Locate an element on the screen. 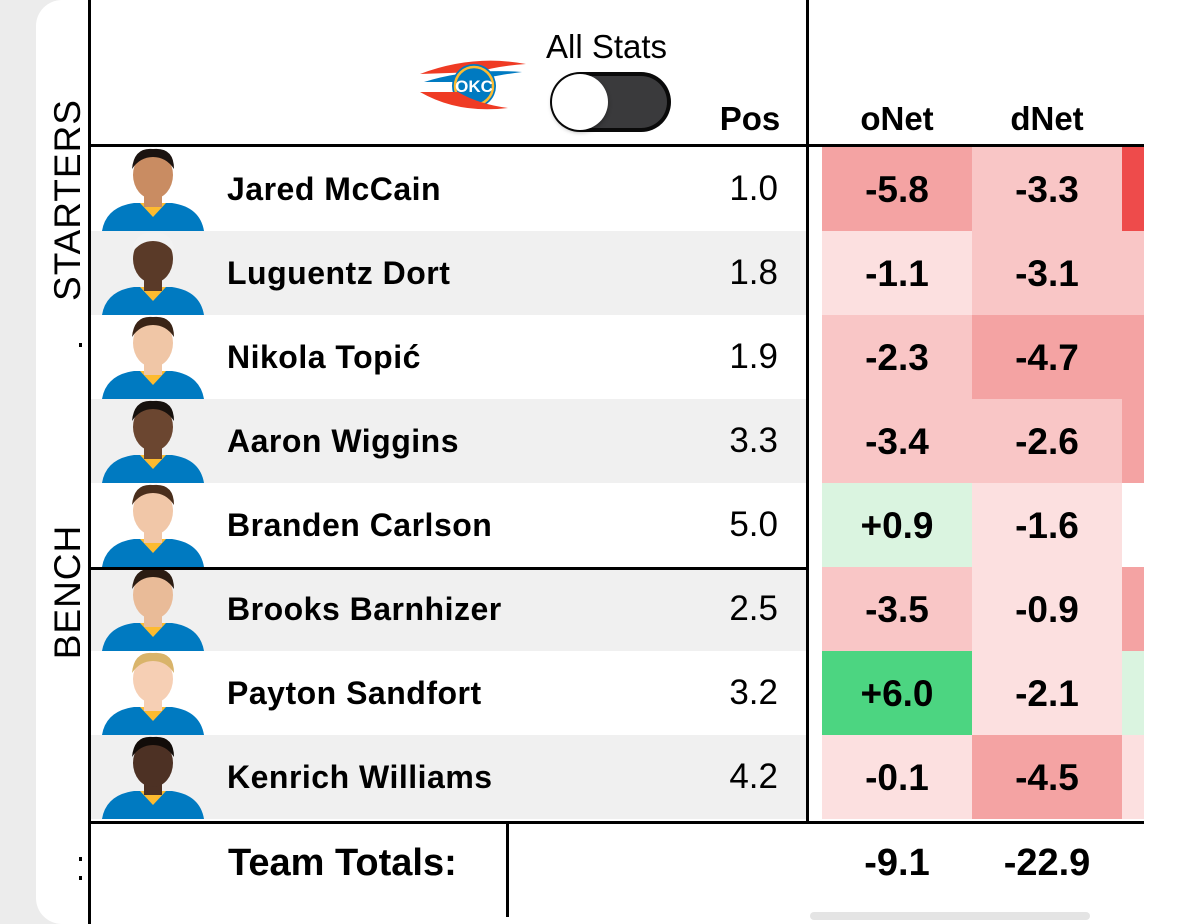 The height and width of the screenshot is (924, 1179). onet-cell: -2.3 is located at coordinates (897, 357).